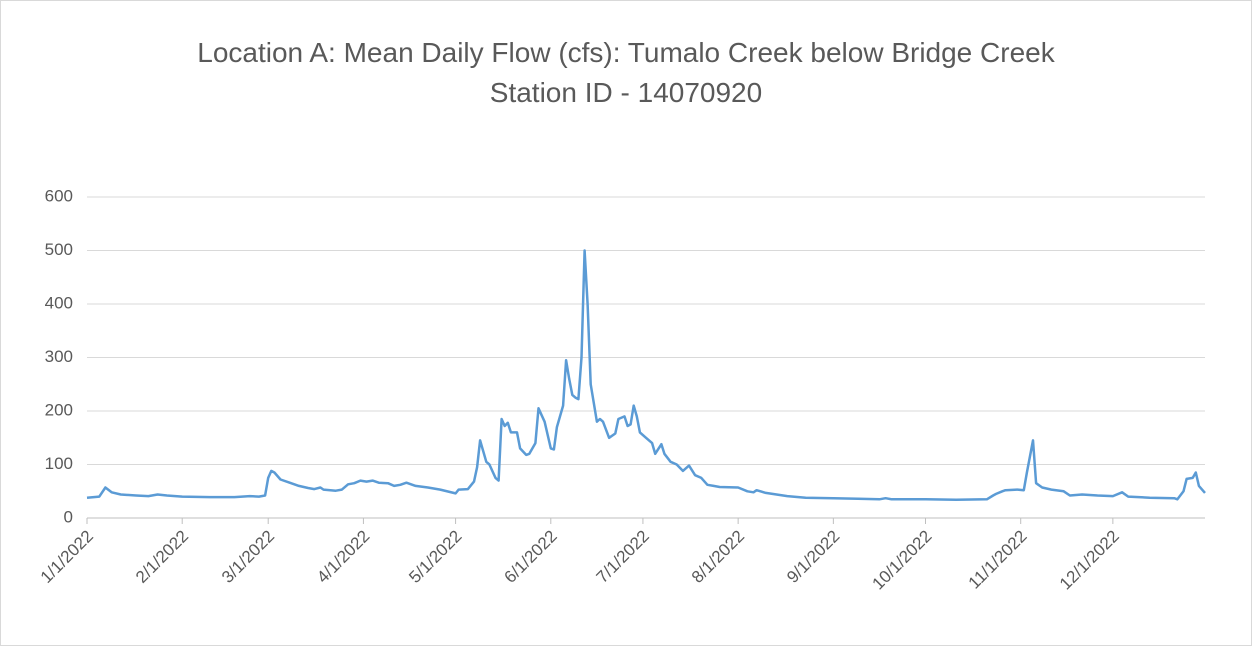  I want to click on x-tick-label: 7/1/2022, so click(623, 557).